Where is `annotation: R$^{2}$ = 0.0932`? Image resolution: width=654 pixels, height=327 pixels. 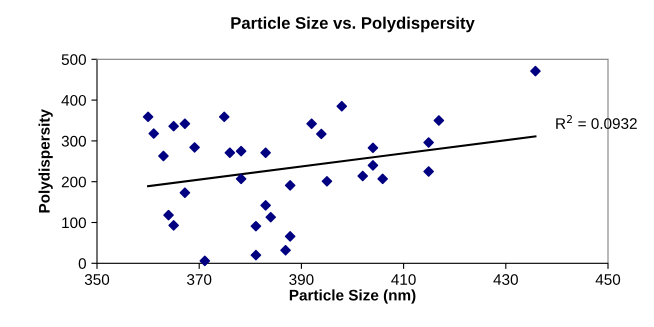 annotation: R$^{2}$ = 0.0932 is located at coordinates (596, 122).